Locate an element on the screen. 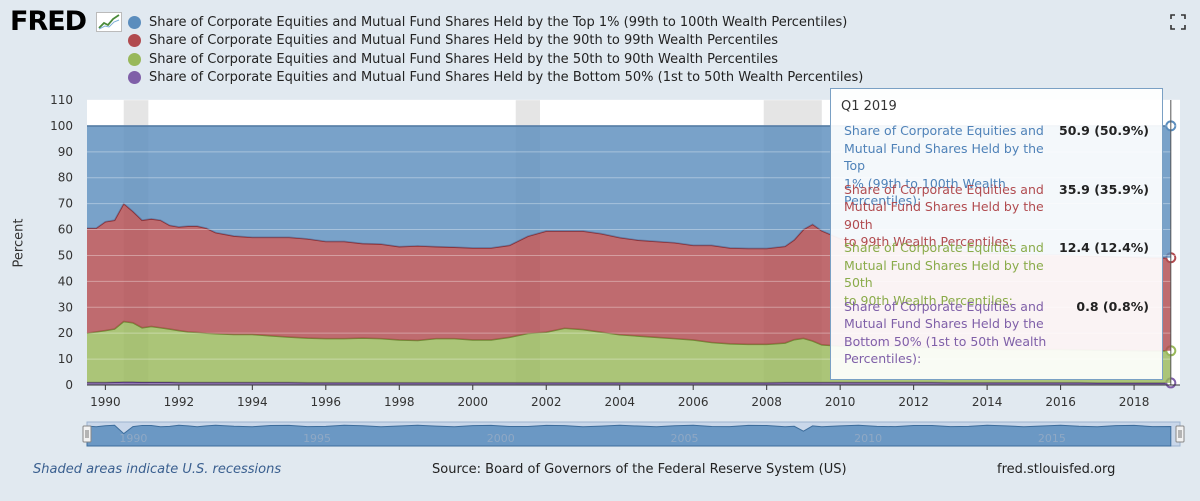 The height and width of the screenshot is (501, 1200). navigator-tick-label: 1995 is located at coordinates (317, 438).